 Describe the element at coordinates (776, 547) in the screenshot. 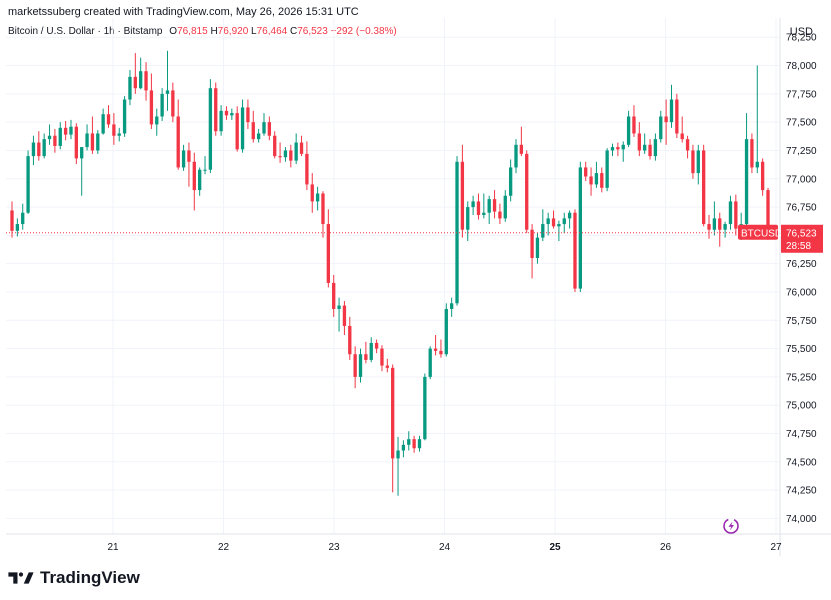

I see `time-tick-label: 27` at that location.